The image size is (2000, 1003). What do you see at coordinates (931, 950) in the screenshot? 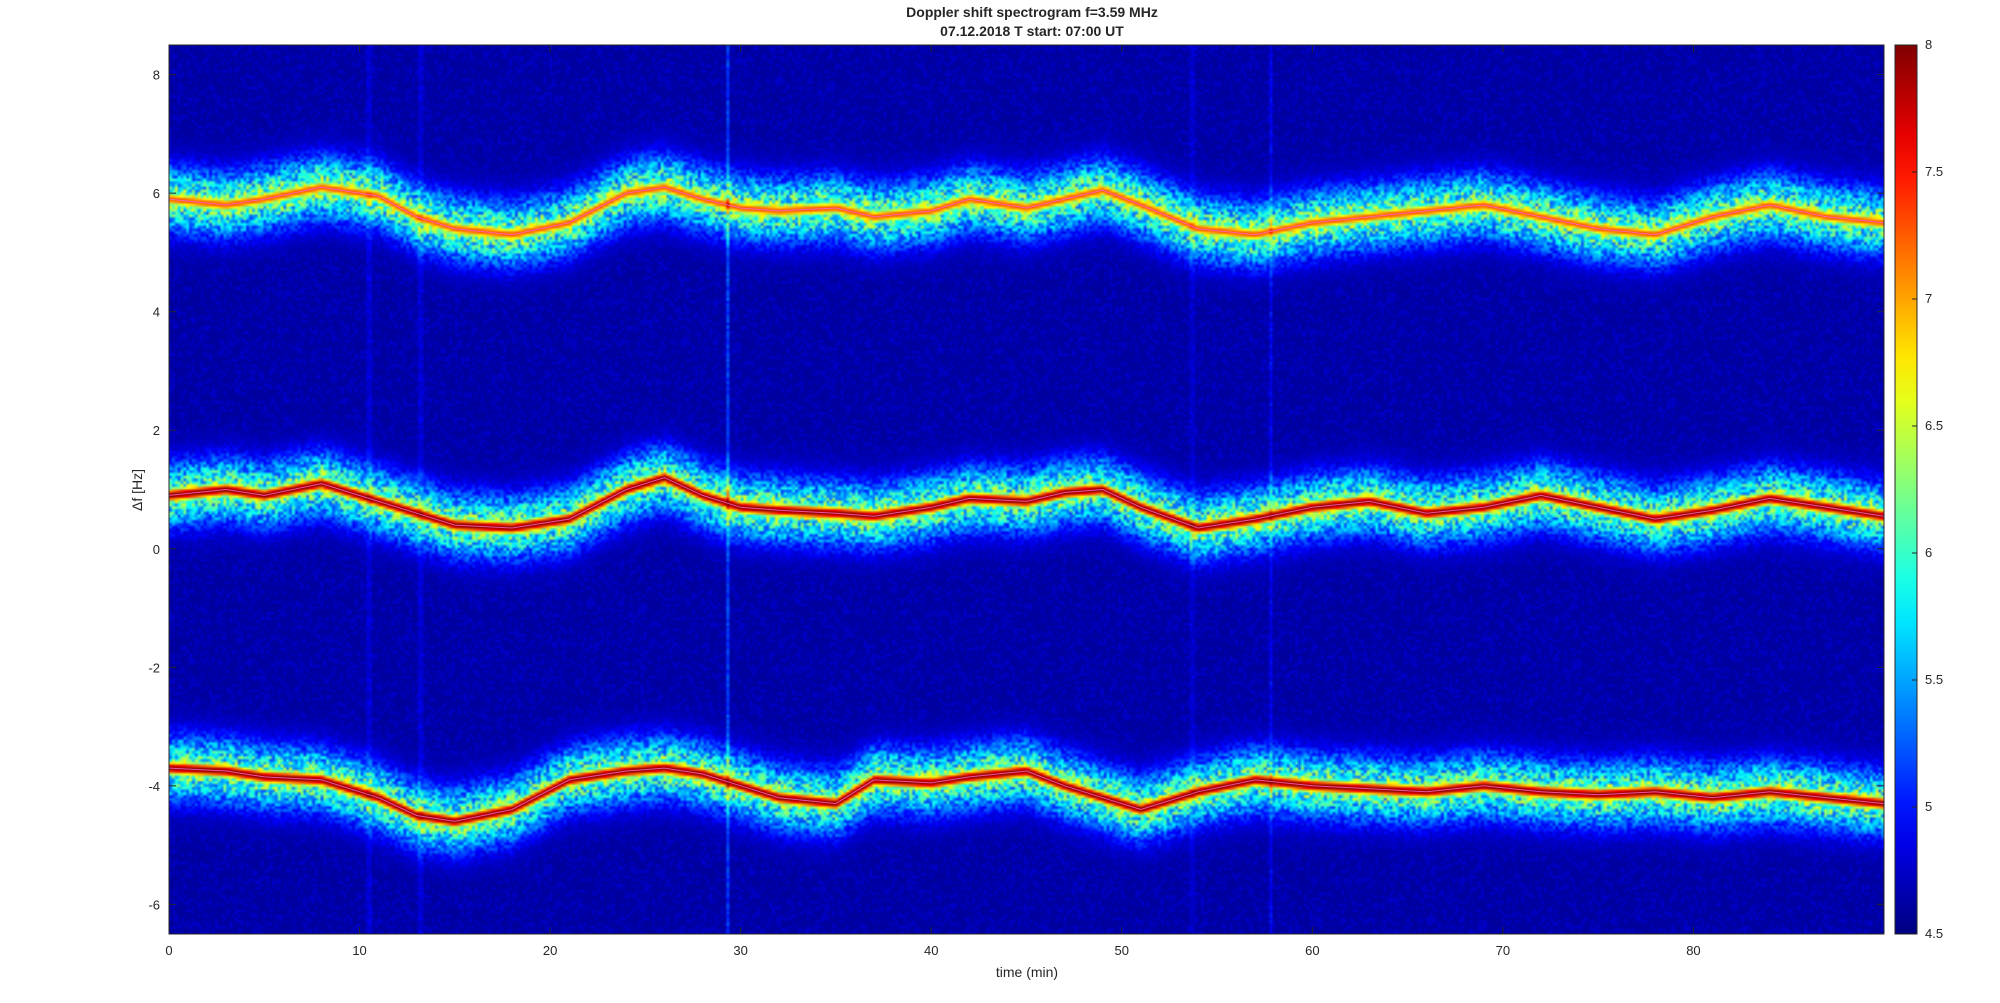
I see `x-tick-label: 40` at bounding box center [931, 950].